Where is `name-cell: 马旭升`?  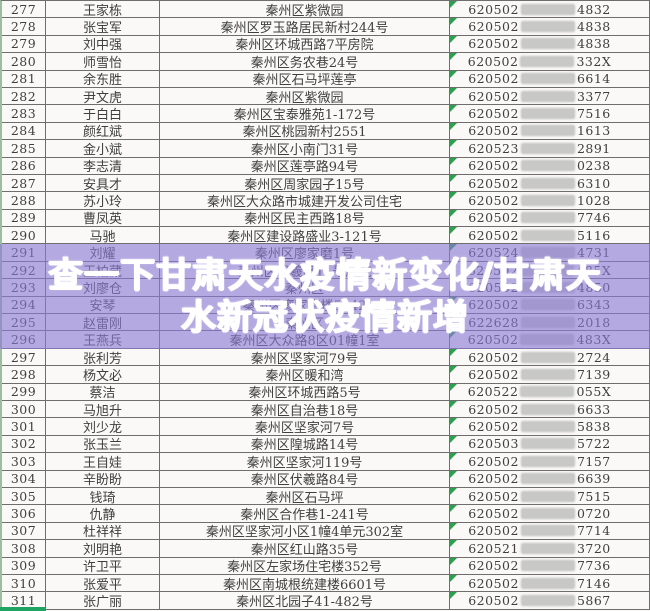
name-cell: 马旭升 is located at coordinates (103, 409).